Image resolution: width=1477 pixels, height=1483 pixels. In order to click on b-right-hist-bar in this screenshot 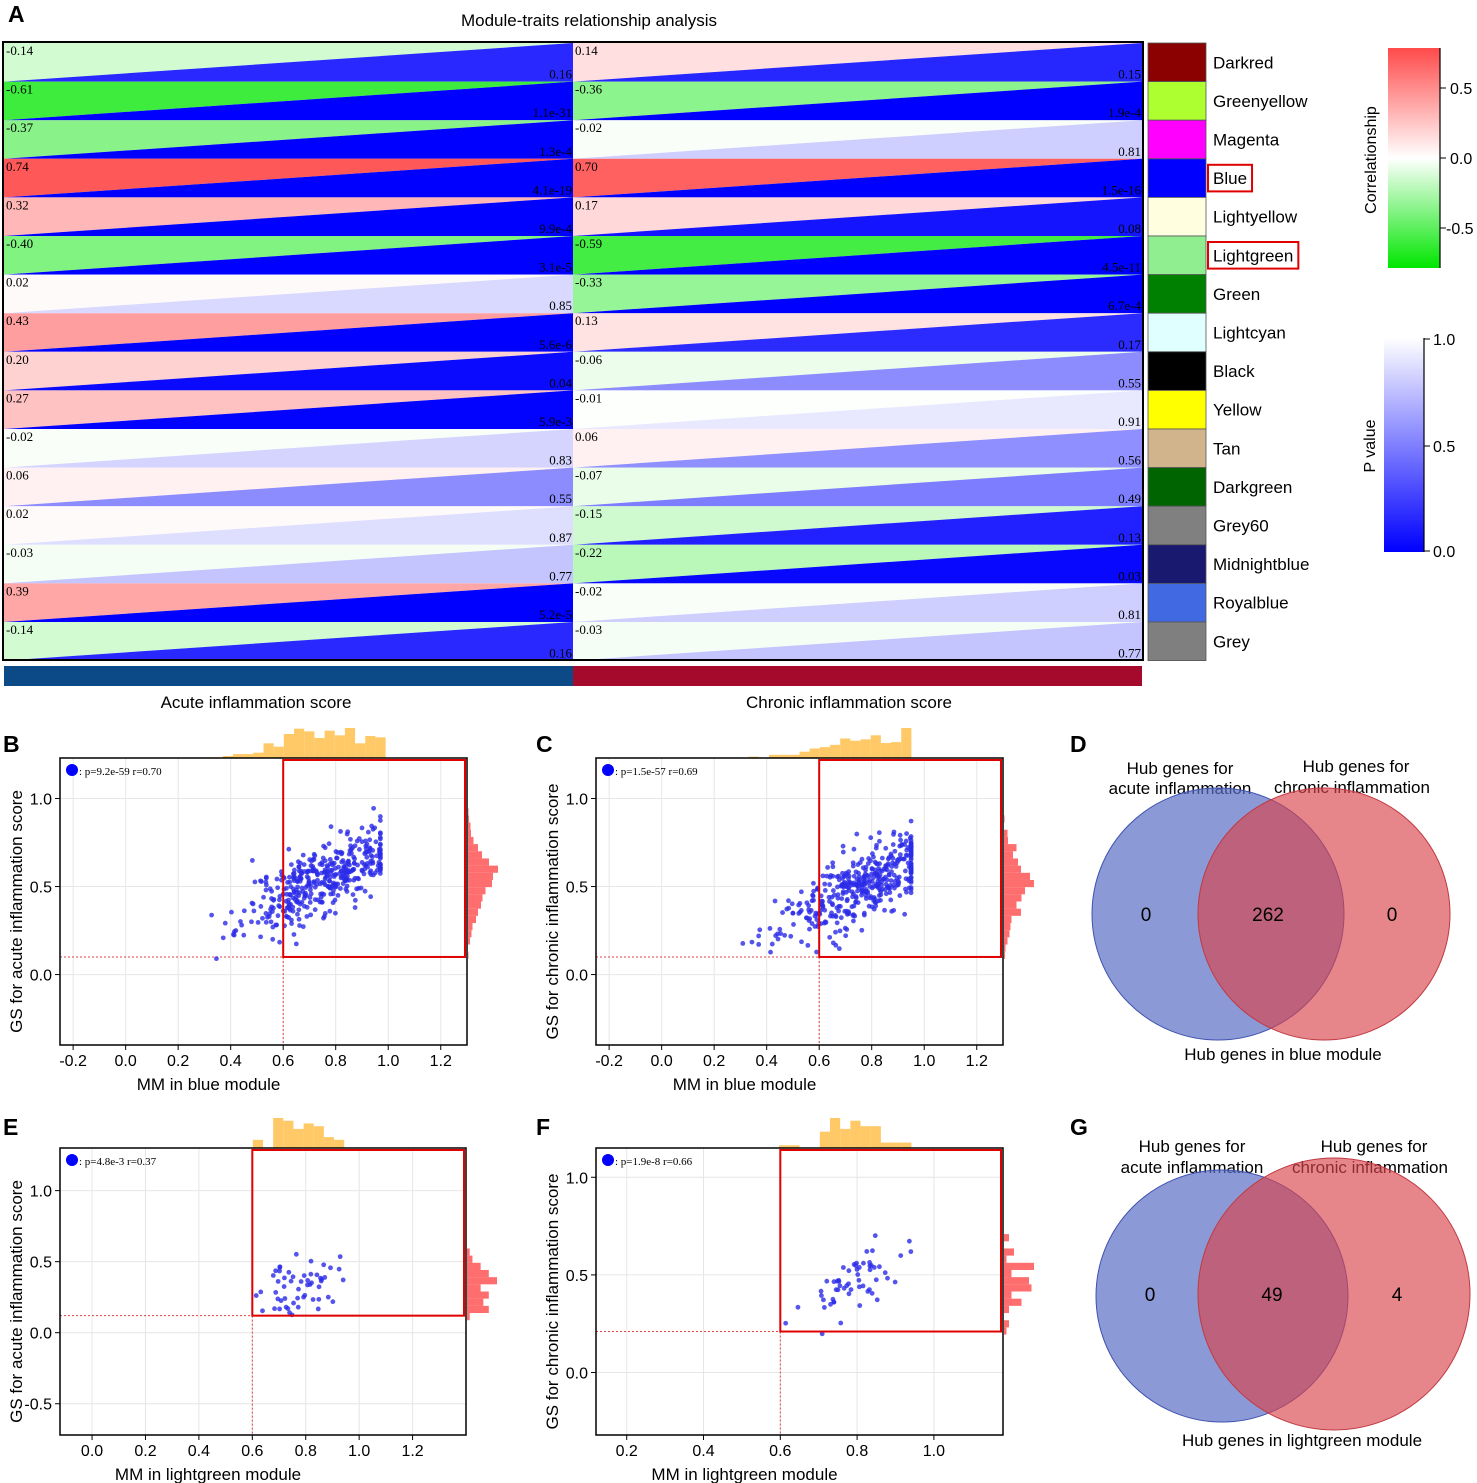, I will do `click(472, 919)`.